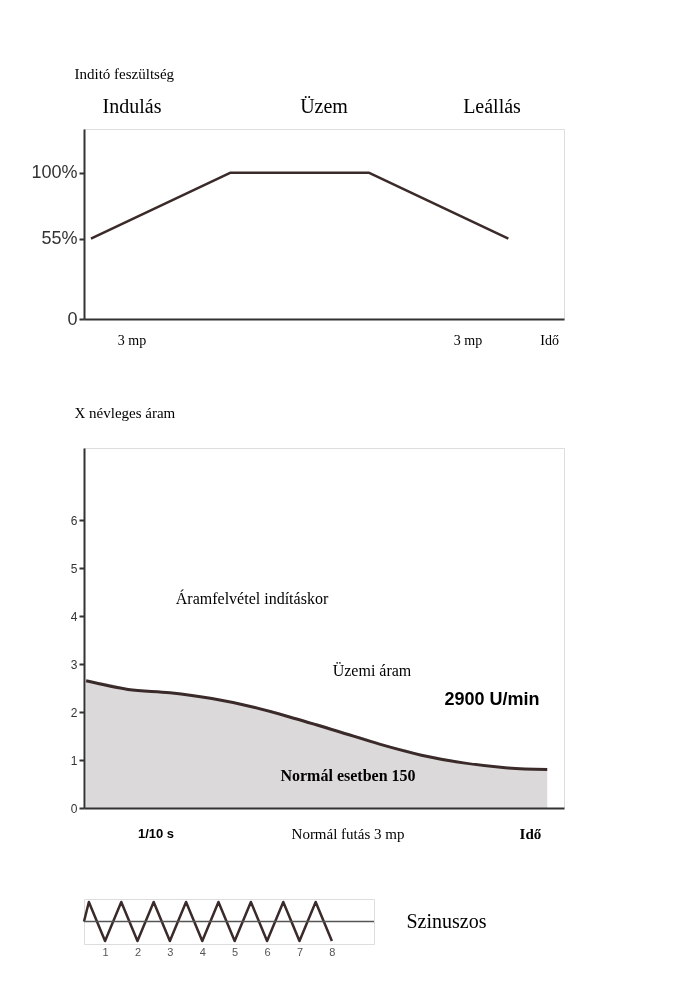  Describe the element at coordinates (132, 106) in the screenshot. I see `text: Indulás` at that location.